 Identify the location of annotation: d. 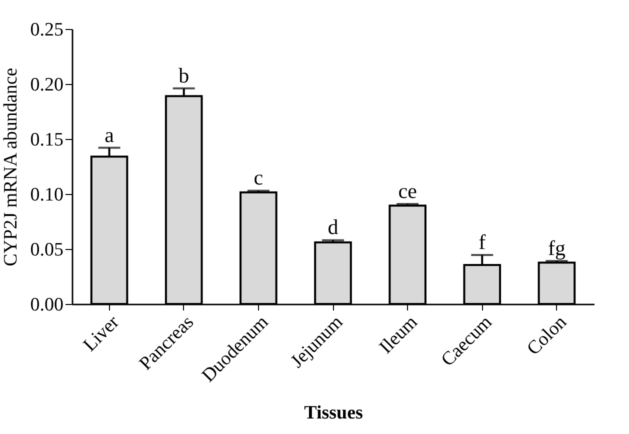
(333, 227).